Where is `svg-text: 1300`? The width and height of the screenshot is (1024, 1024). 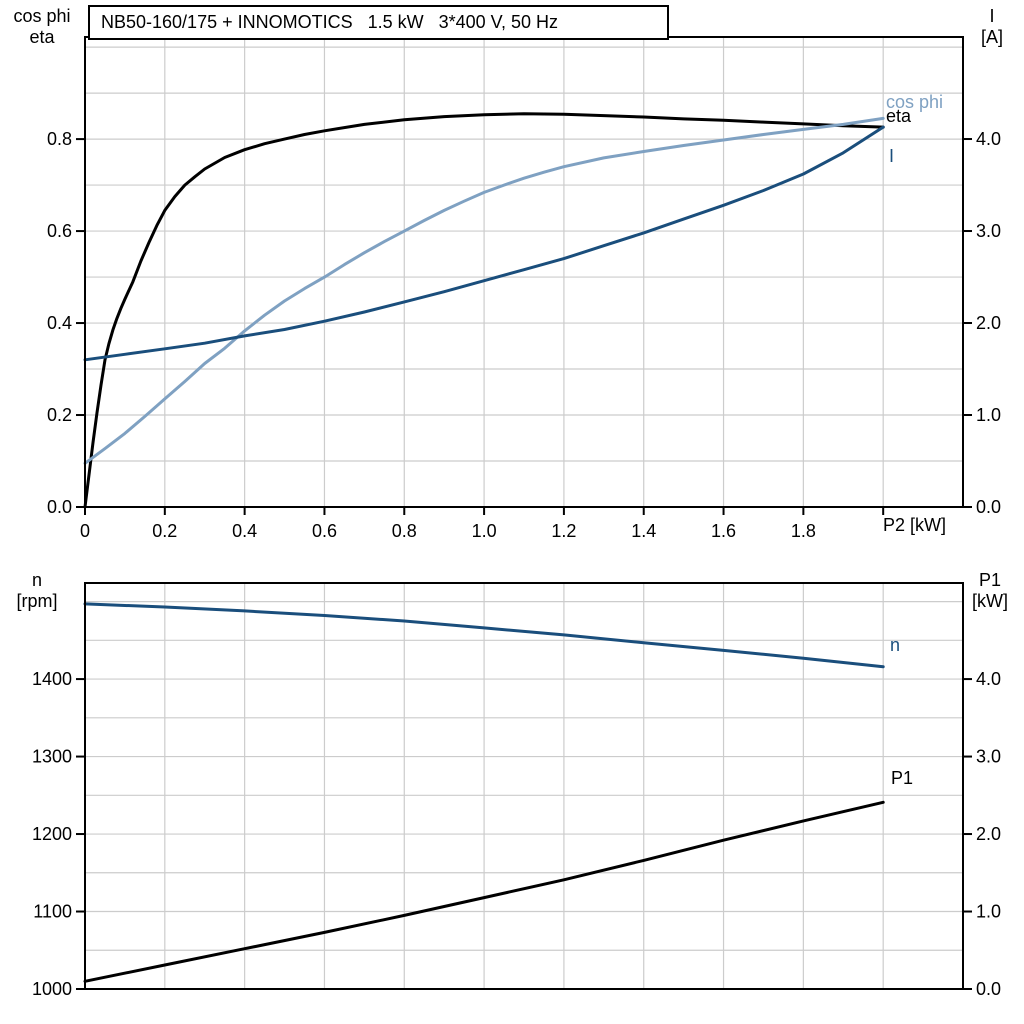
svg-text: 1300 is located at coordinates (52, 757).